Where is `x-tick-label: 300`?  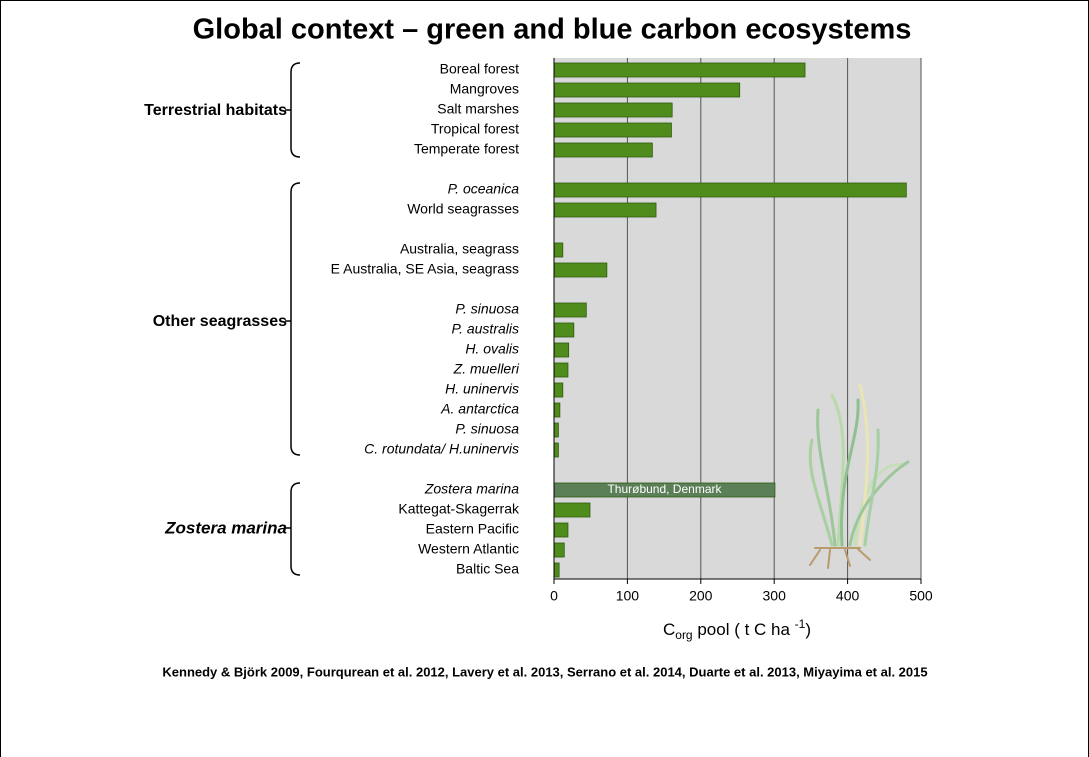 x-tick-label: 300 is located at coordinates (775, 596).